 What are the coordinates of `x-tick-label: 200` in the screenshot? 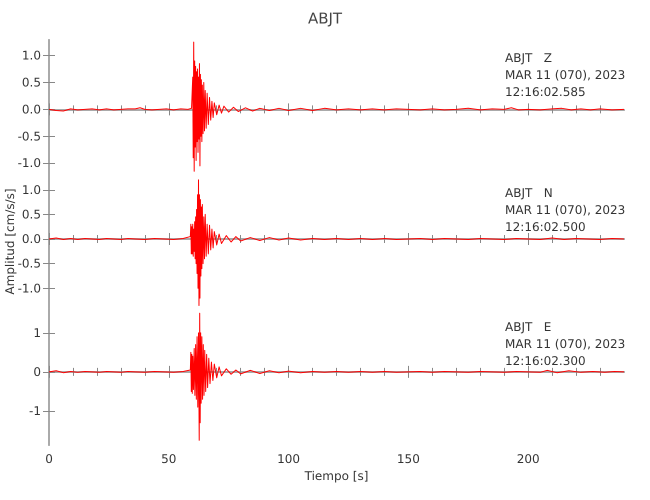 It's located at (528, 459).